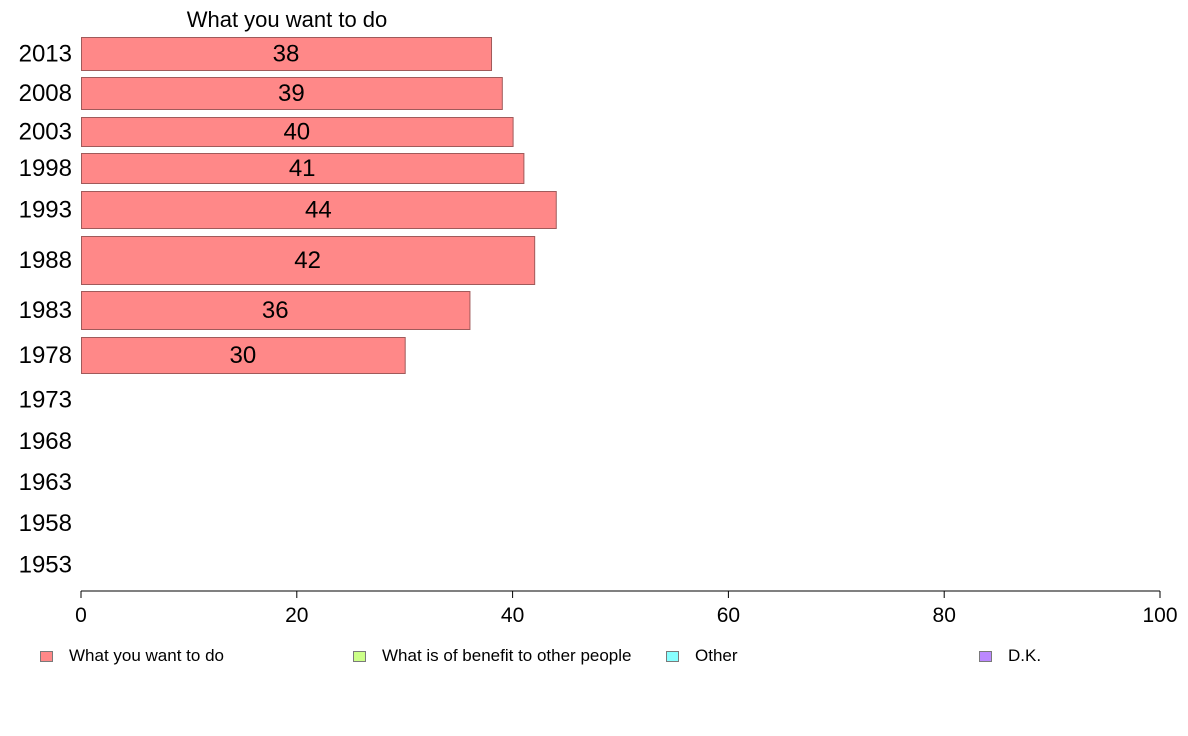 The image size is (1188, 736). What do you see at coordinates (45, 355) in the screenshot?
I see `y-tick-label: 1978` at bounding box center [45, 355].